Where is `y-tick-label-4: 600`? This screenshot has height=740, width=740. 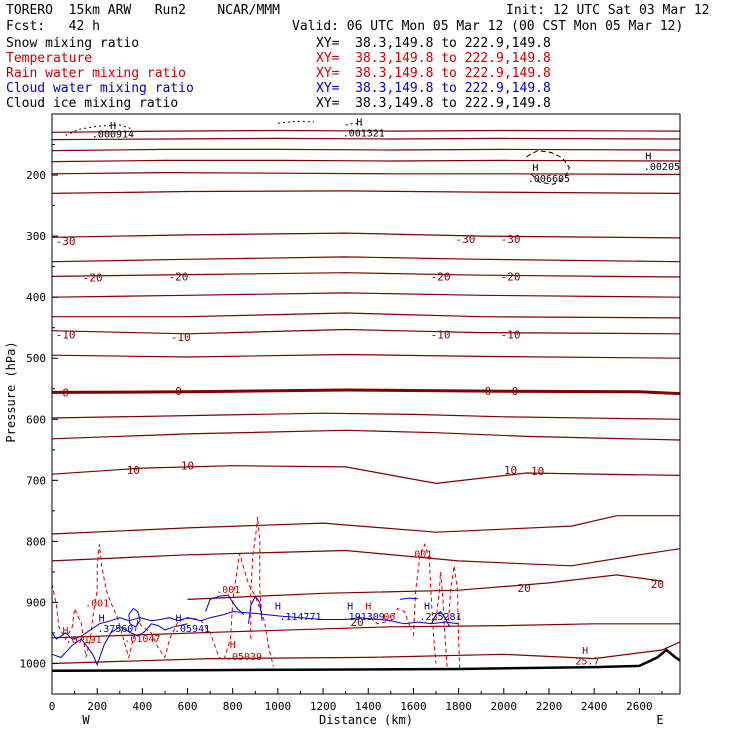 y-tick-label-4: 600 is located at coordinates (36, 419).